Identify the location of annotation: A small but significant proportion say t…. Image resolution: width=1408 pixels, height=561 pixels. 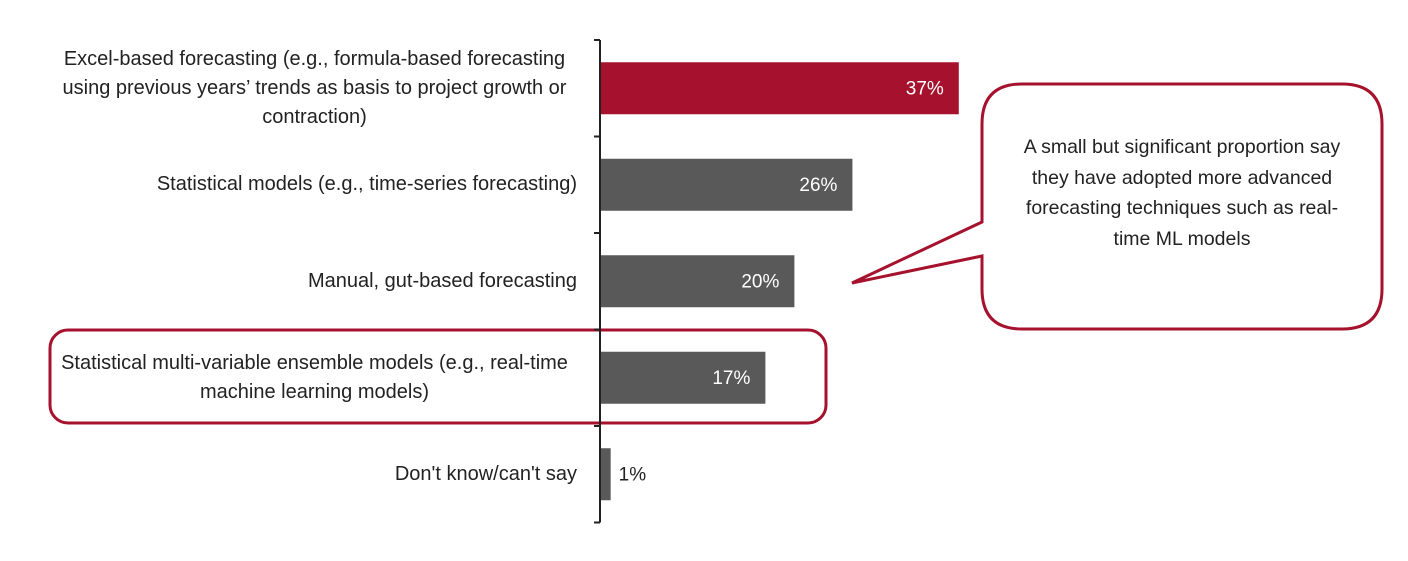
(1182, 193).